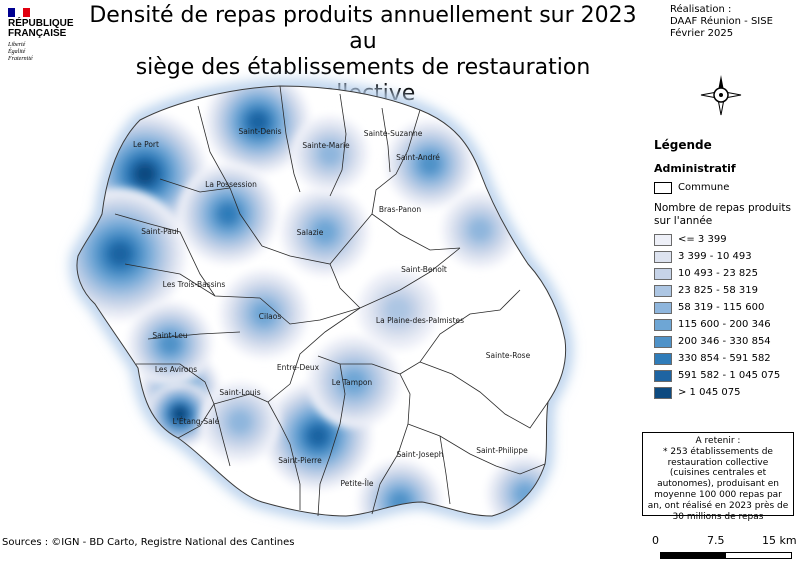 The image size is (800, 566). Describe the element at coordinates (724, 341) in the screenshot. I see `legend-class-label: 200 346 - 330 854` at that location.